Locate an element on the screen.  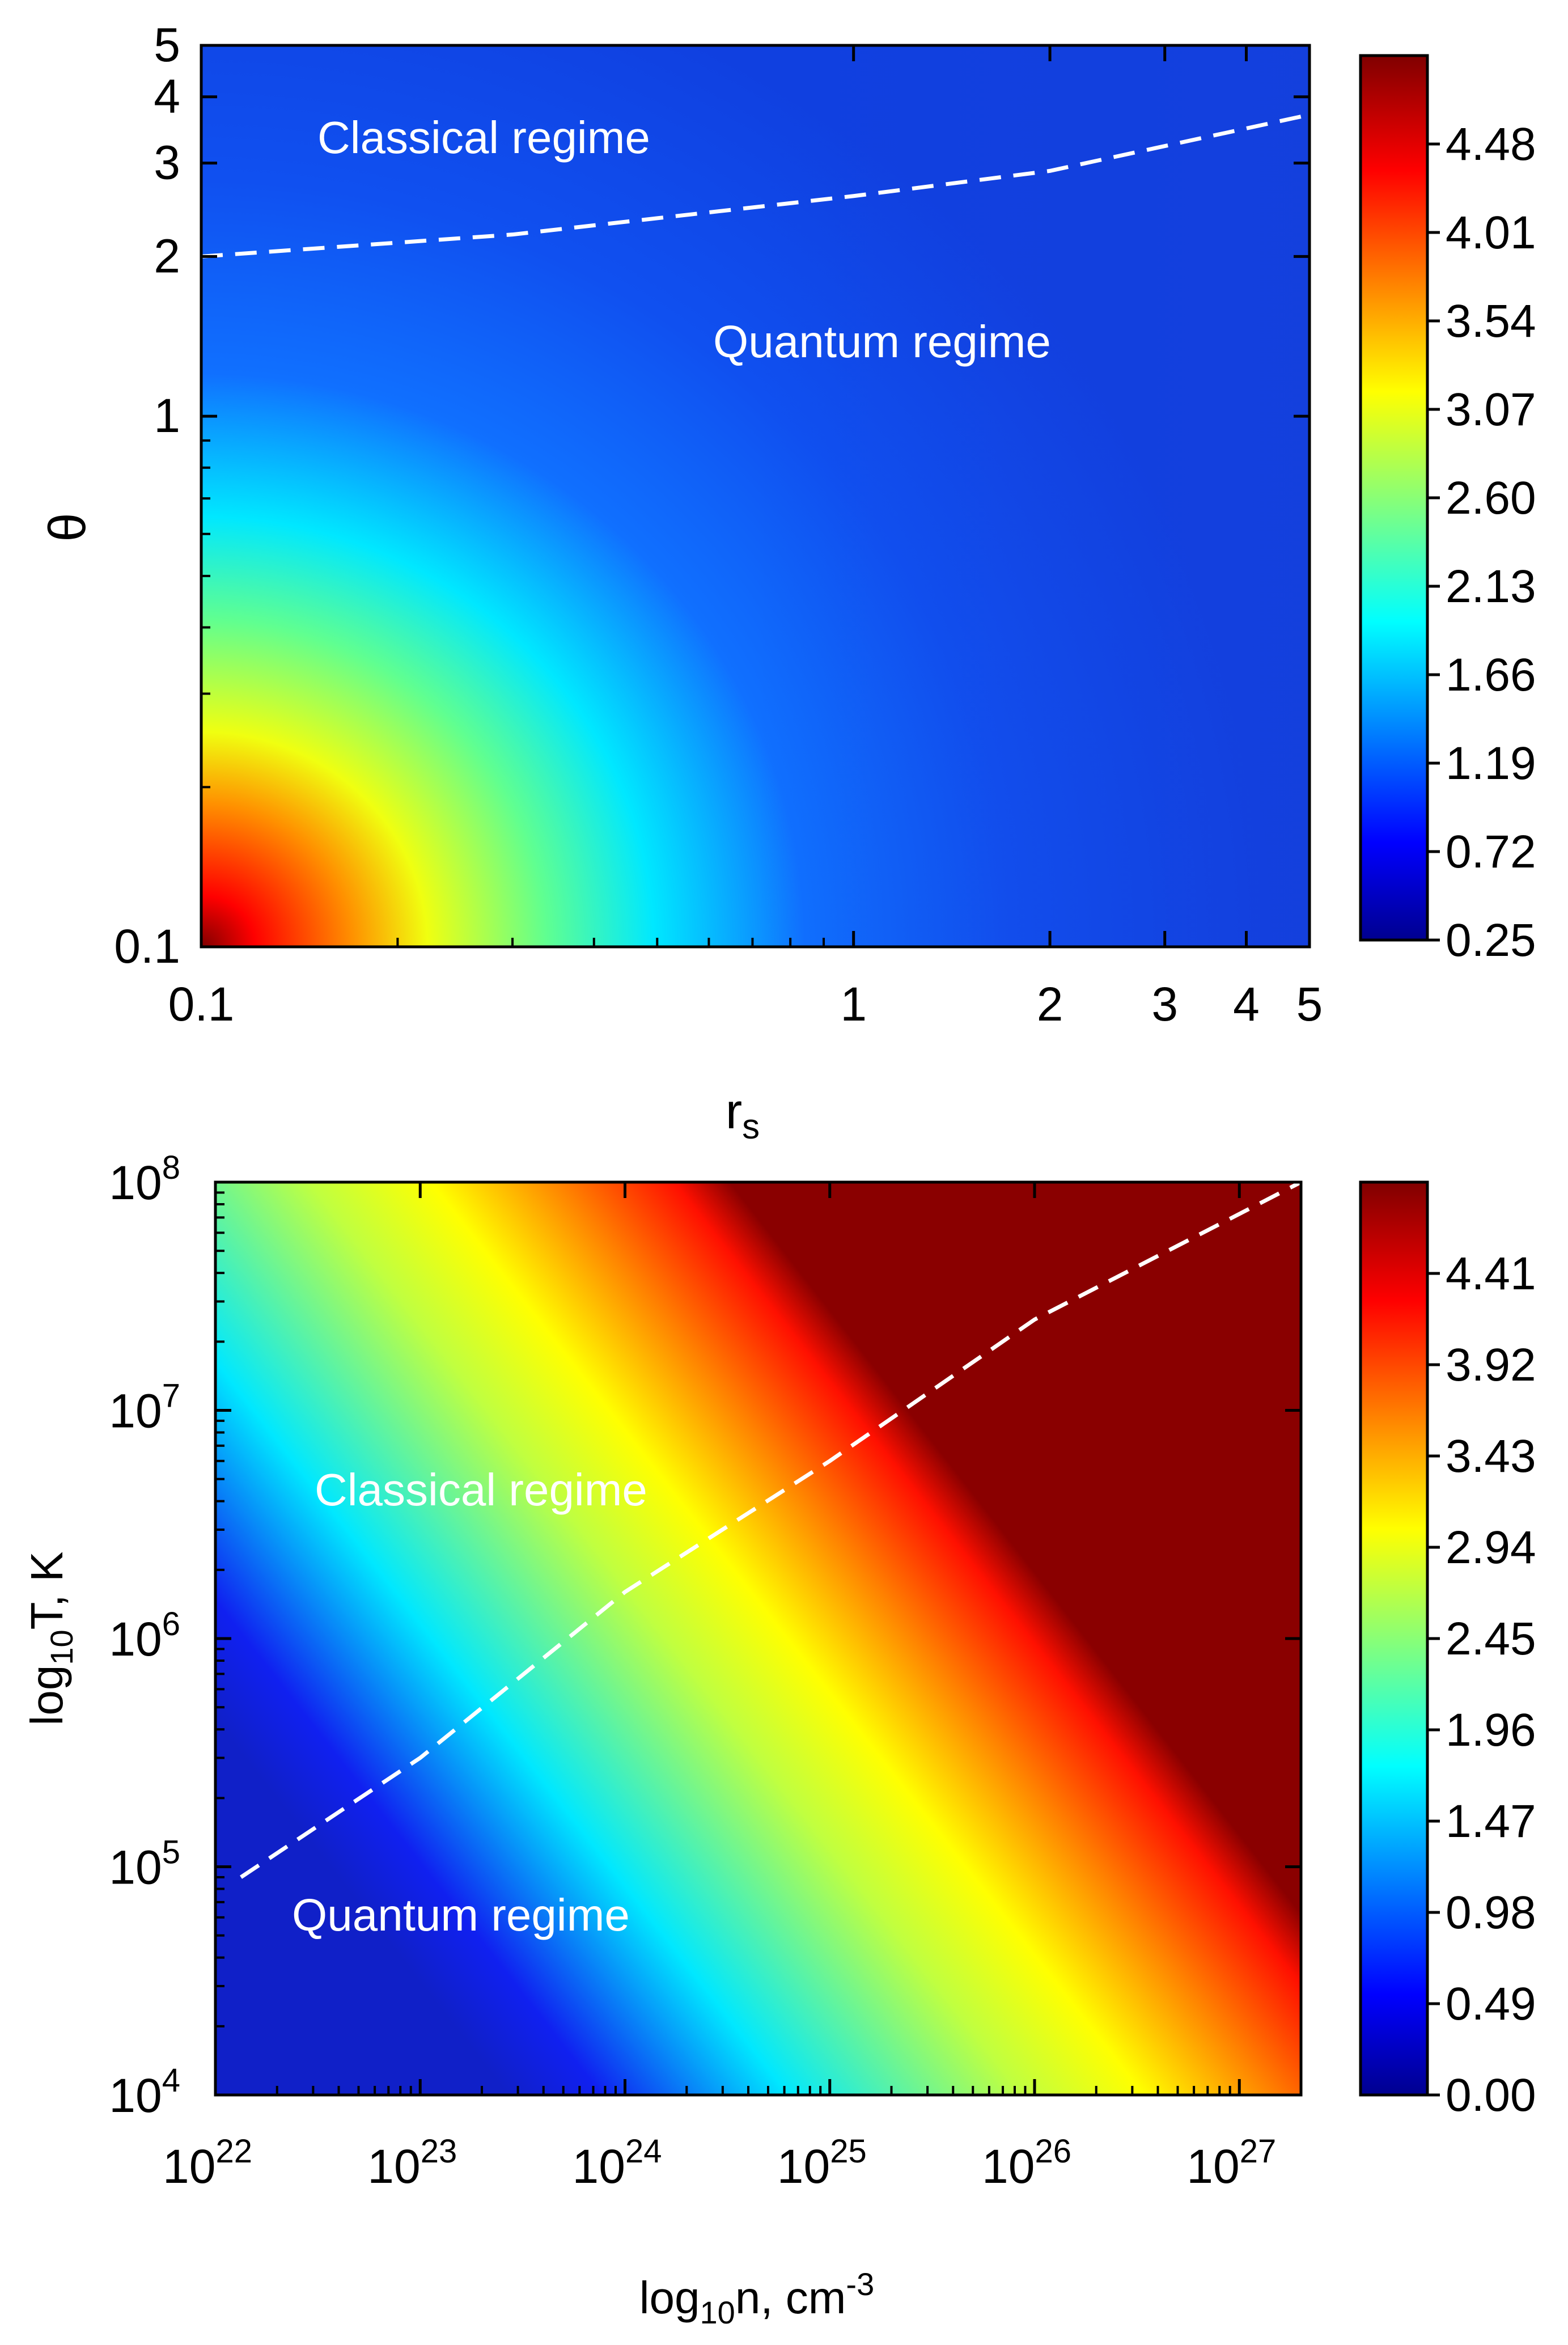
top-boundary-line is located at coordinates (755, 186).